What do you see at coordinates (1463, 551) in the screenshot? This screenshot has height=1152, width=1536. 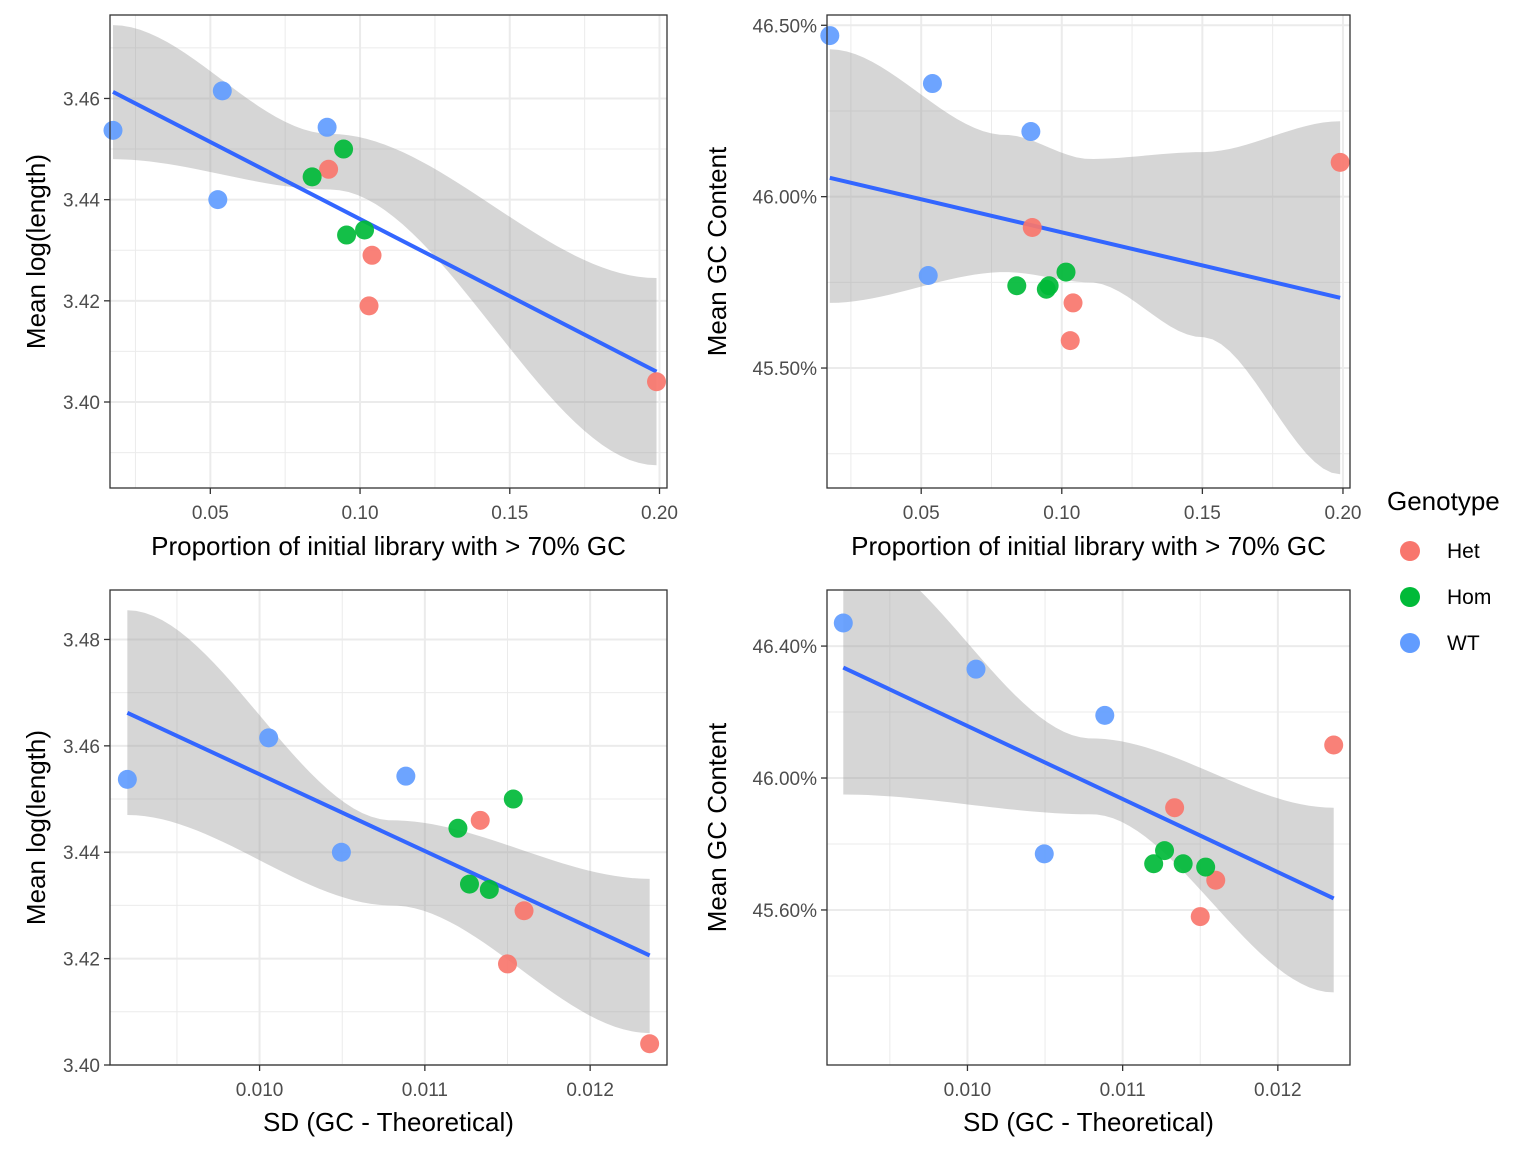 I see `legend-label-het: Het` at bounding box center [1463, 551].